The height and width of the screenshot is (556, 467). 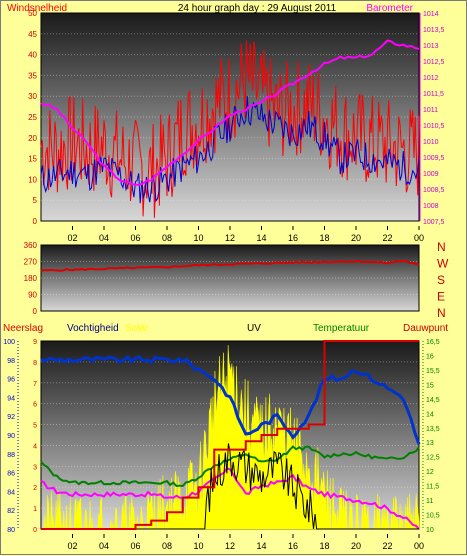 I want to click on temperature-axis-title: Temperatuur, so click(x=341, y=328).